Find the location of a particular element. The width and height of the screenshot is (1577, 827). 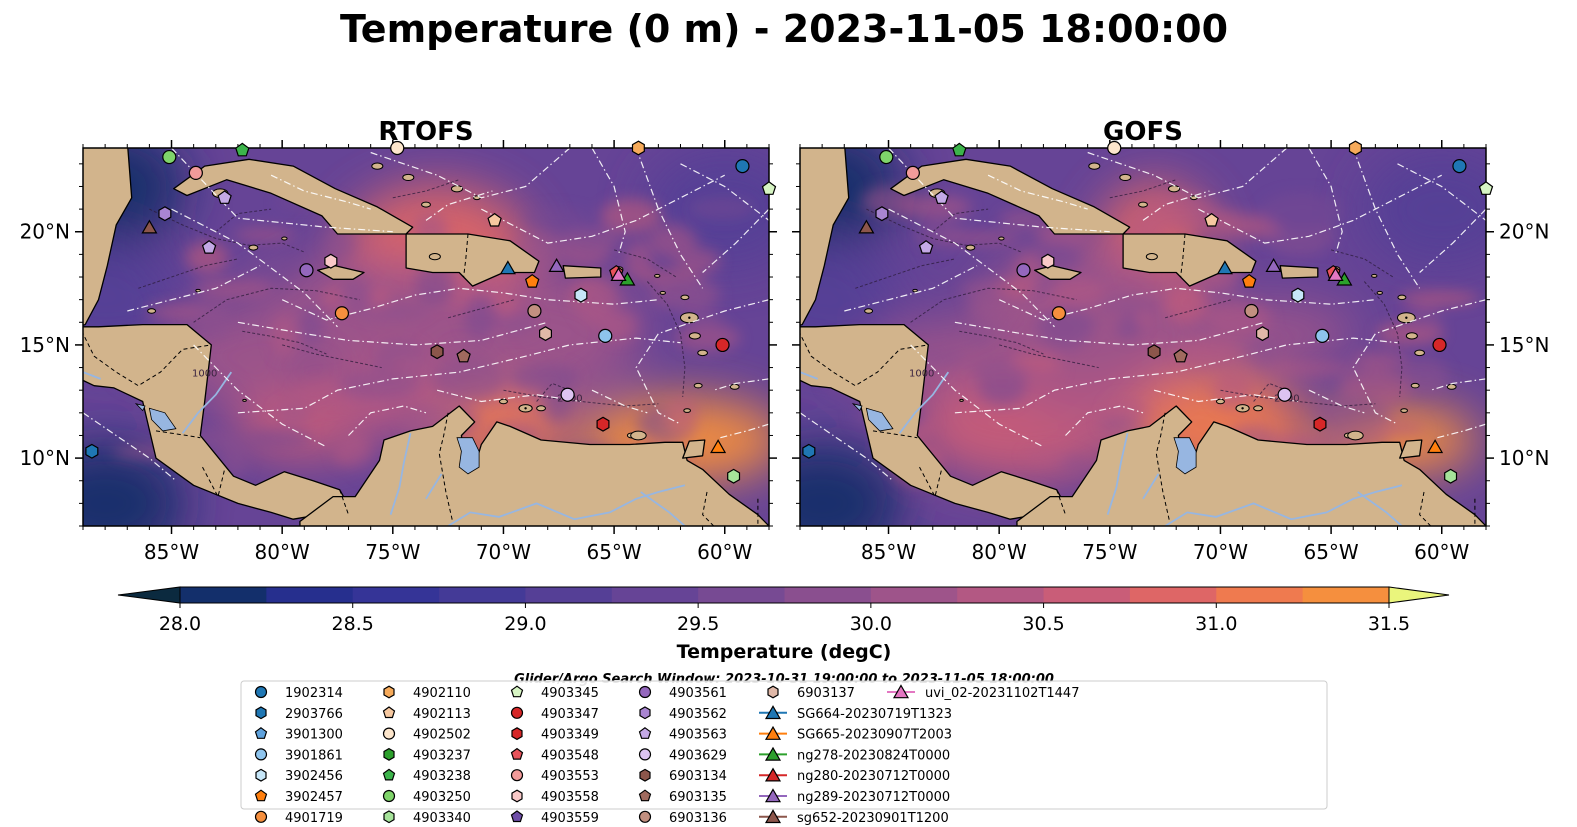

legend-label: 6903135 is located at coordinates (698, 797).